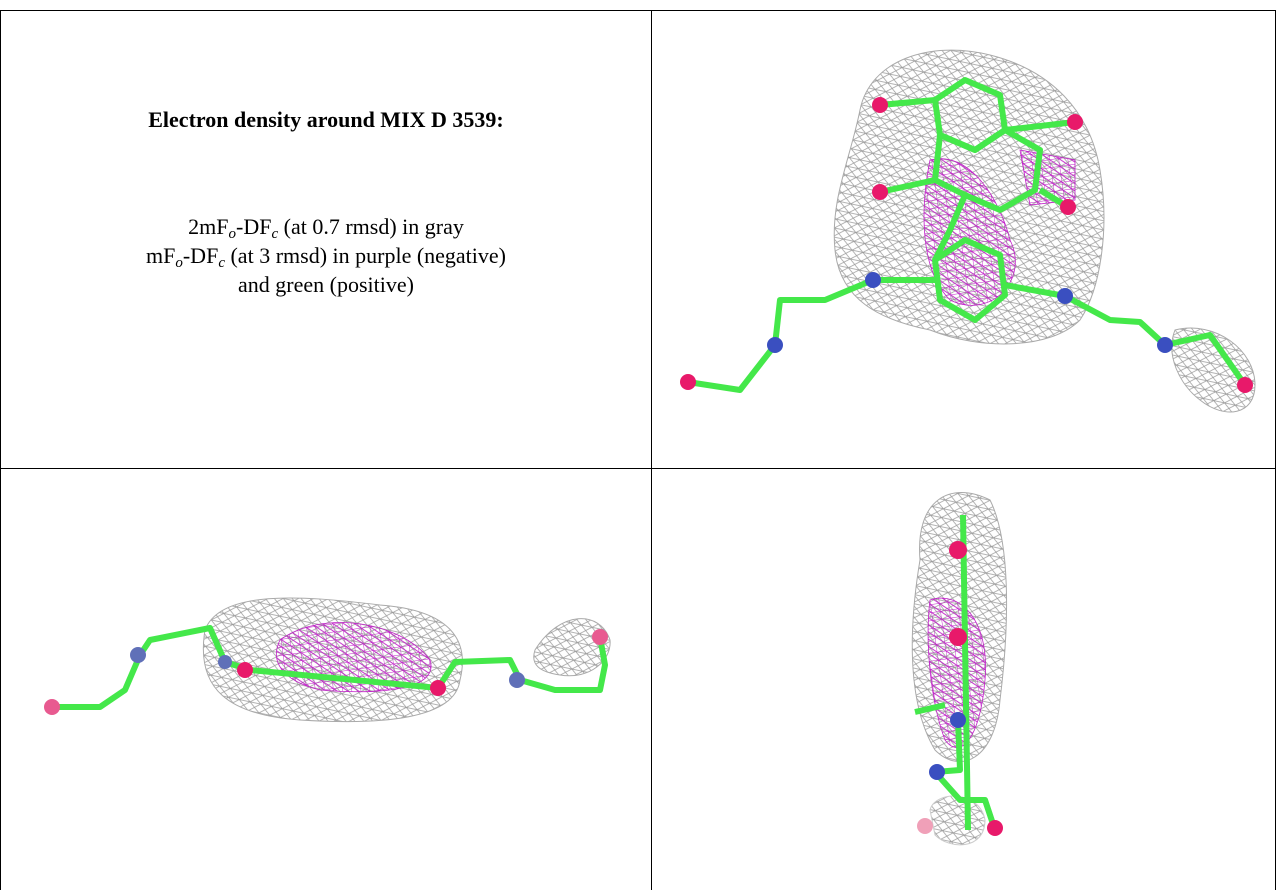 The height and width of the screenshot is (890, 1276). I want to click on legend-text: (at 3 rmsd) in purple (negative), so click(365, 255).